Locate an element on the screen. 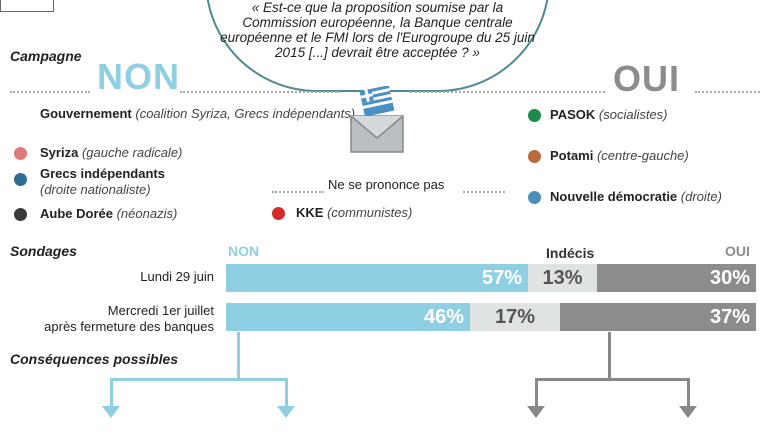 The width and height of the screenshot is (770, 432). bar-segment-non: 57% is located at coordinates (377, 278).